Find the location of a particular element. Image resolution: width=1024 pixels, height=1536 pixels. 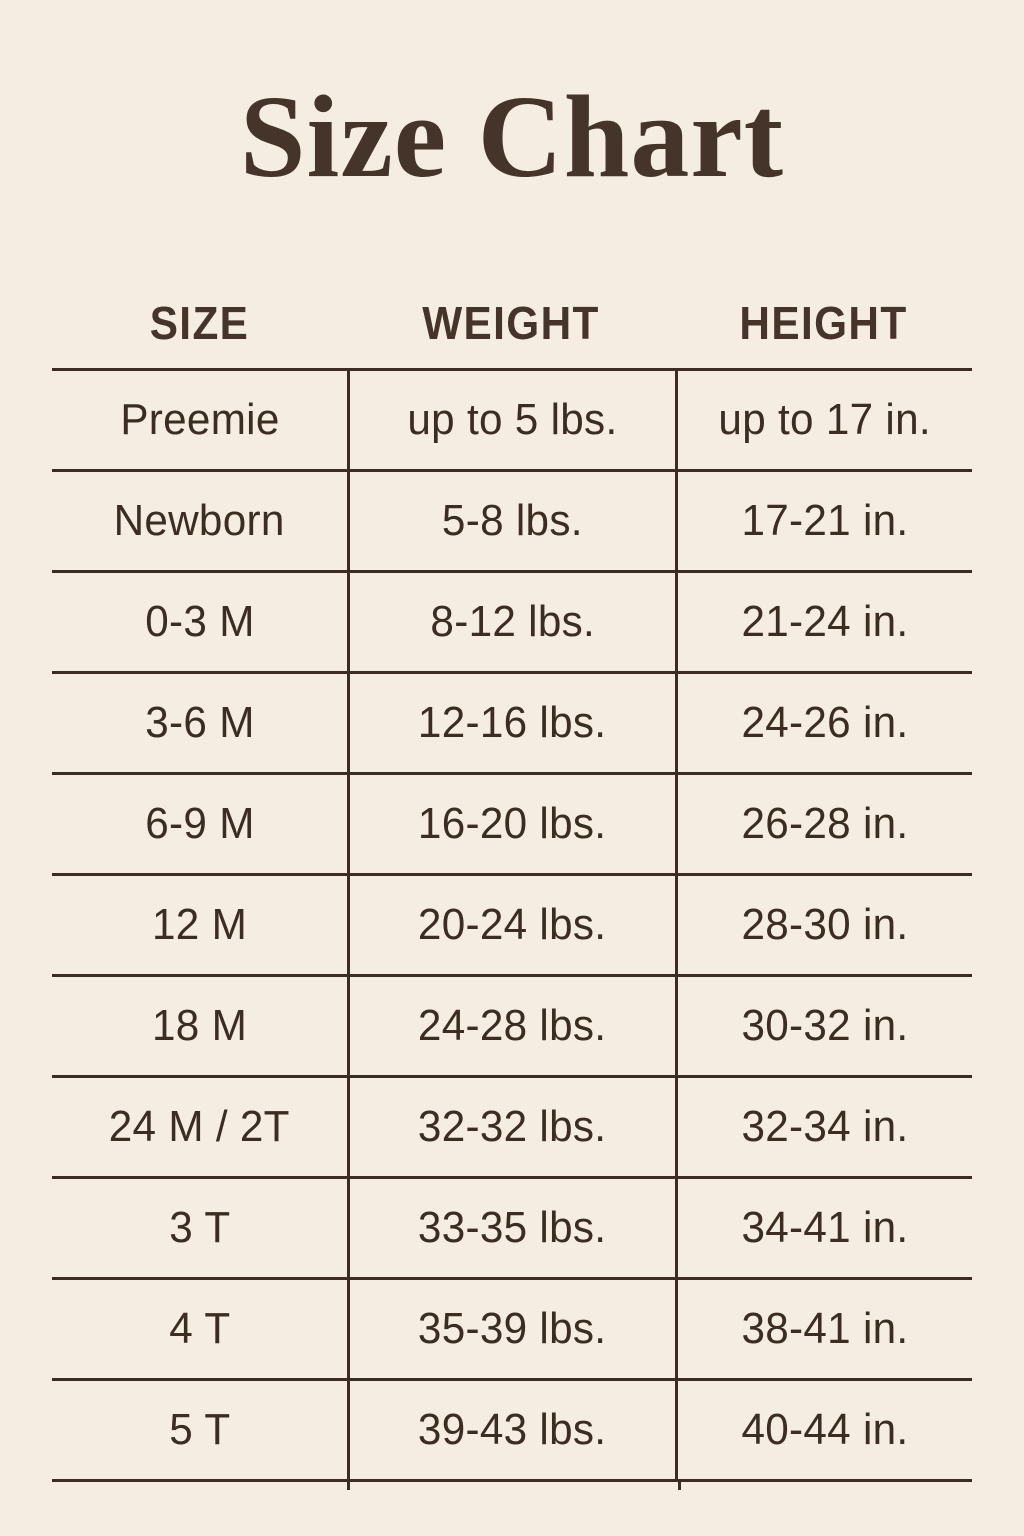

cell-weight-text: 12-16 lbs. is located at coordinates (512, 722).